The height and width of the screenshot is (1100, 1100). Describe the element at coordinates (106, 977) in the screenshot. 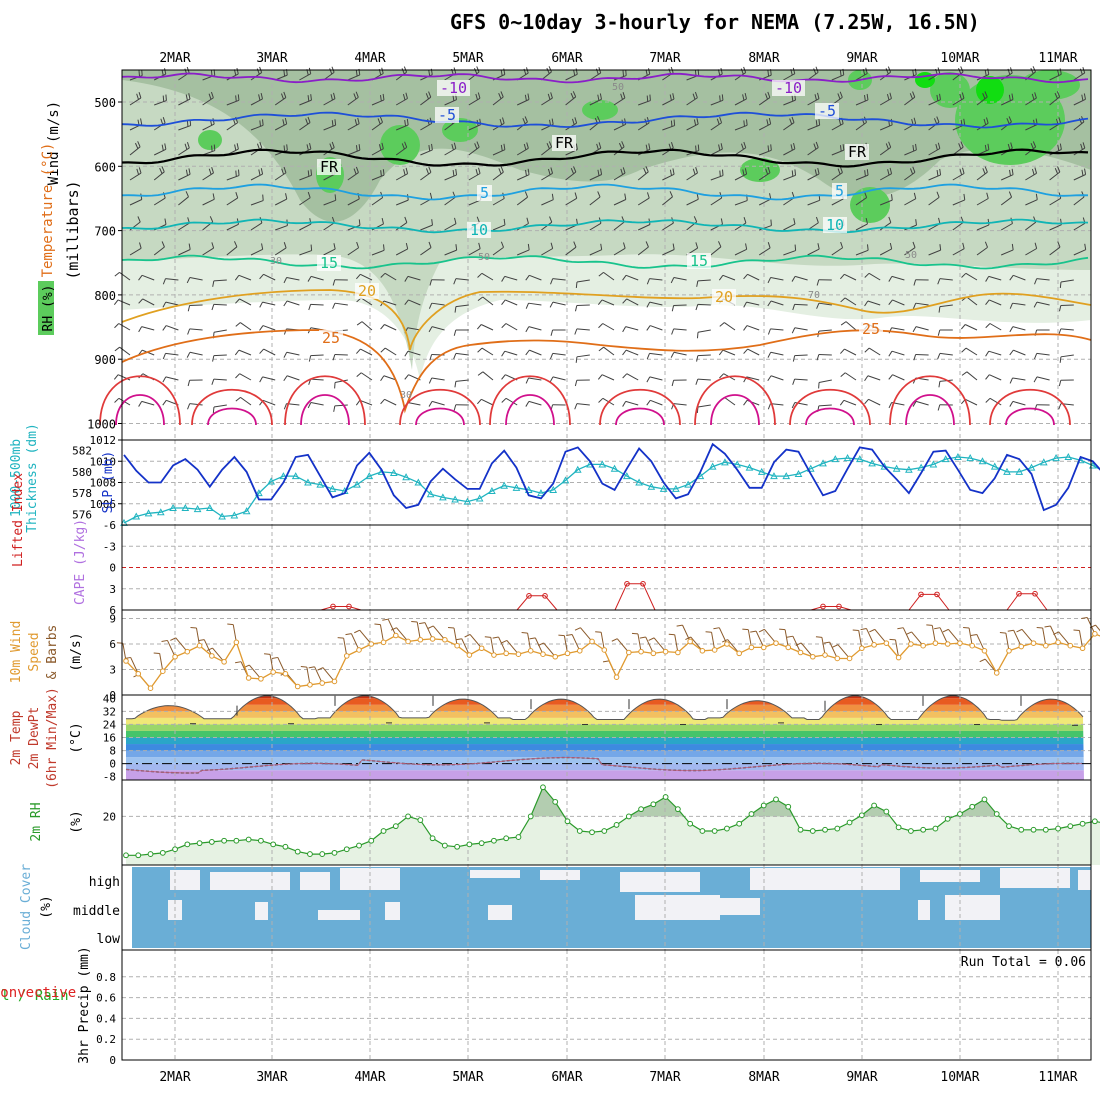

I see `ytick-label: 0.8` at that location.